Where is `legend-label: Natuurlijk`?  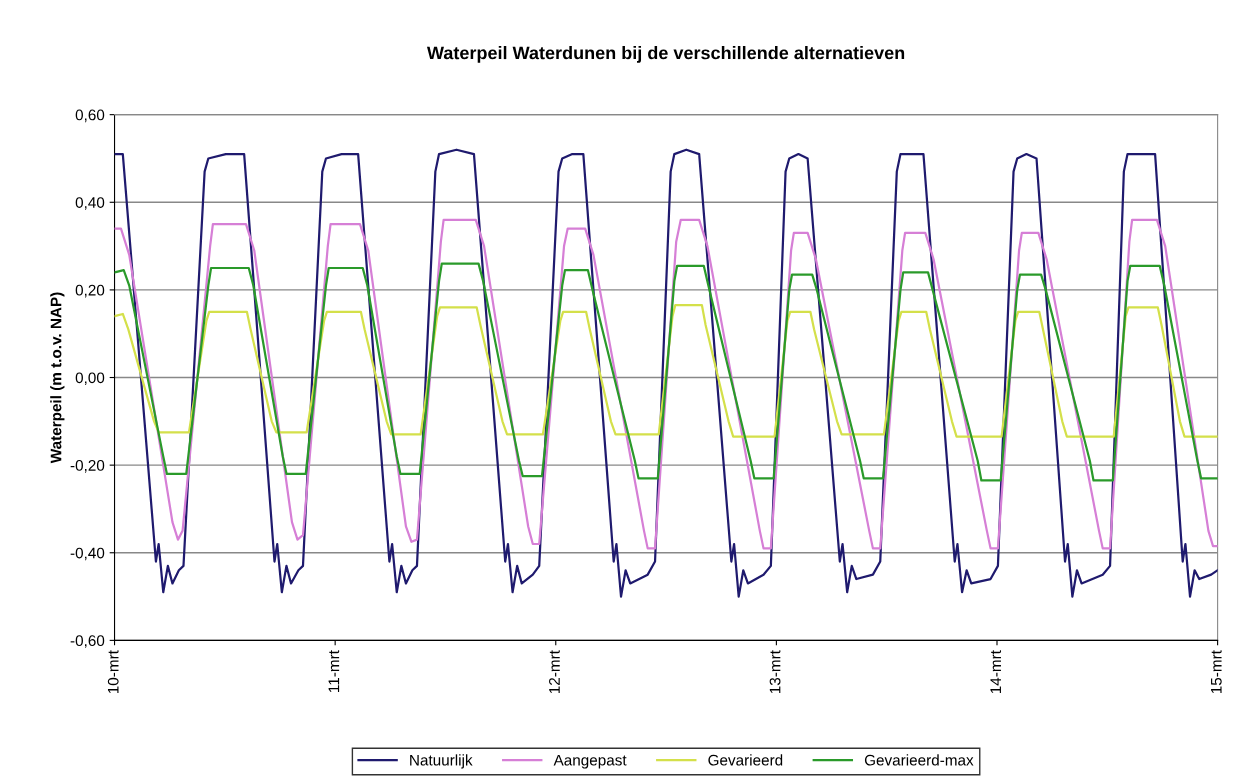 legend-label: Natuurlijk is located at coordinates (441, 761).